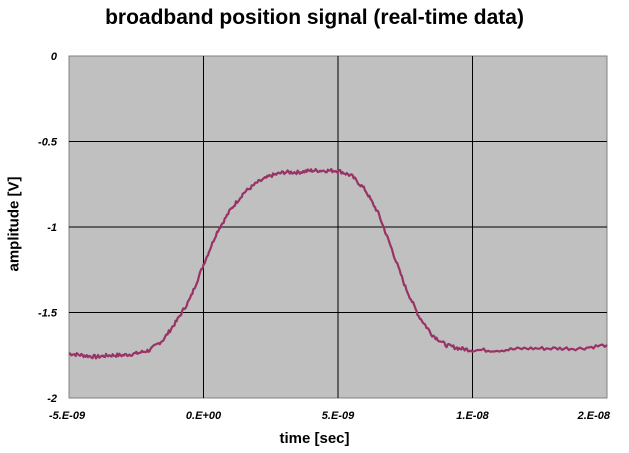 The image size is (629, 453). I want to click on x-tick-label: 5.E-09, so click(338, 416).